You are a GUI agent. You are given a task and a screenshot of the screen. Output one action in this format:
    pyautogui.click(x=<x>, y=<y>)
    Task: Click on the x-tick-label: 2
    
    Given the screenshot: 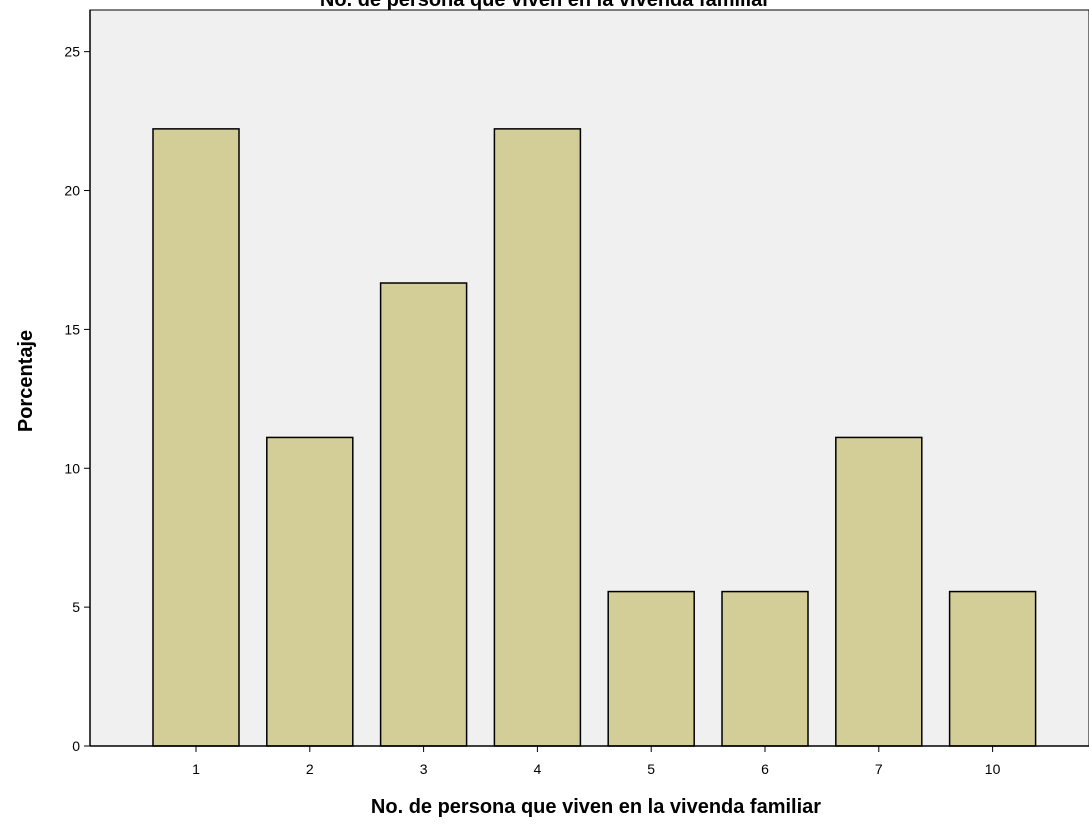 What is the action you would take?
    pyautogui.click(x=310, y=769)
    